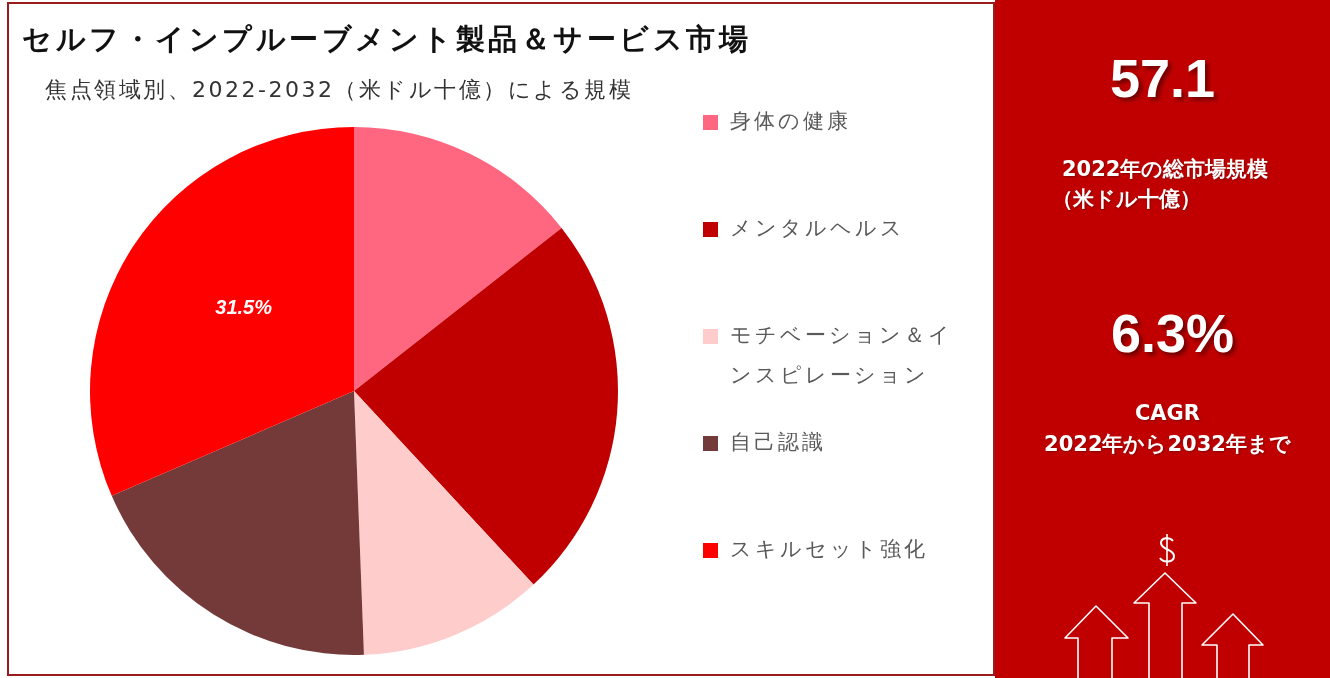  Describe the element at coordinates (1167, 444) in the screenshot. I see `text: 2022年から2032年まで` at that location.